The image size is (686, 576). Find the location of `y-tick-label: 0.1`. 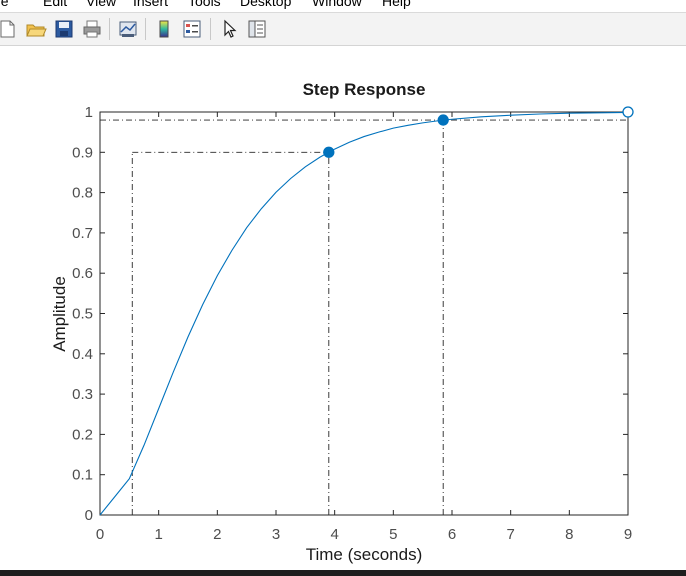

y-tick-label: 0.1 is located at coordinates (82, 475).